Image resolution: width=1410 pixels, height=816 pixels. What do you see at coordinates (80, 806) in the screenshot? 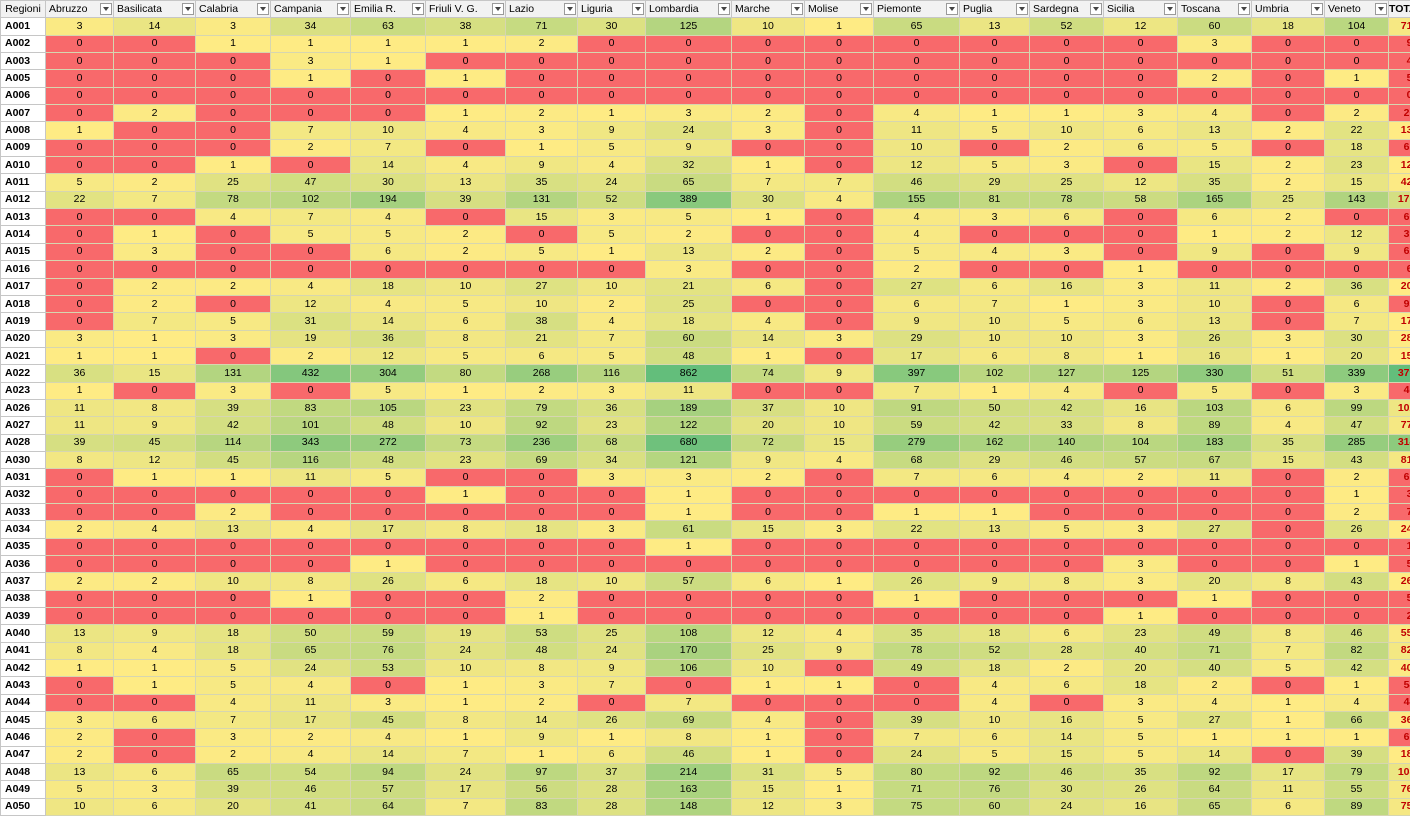
I see `value-cell: 10` at bounding box center [80, 806].